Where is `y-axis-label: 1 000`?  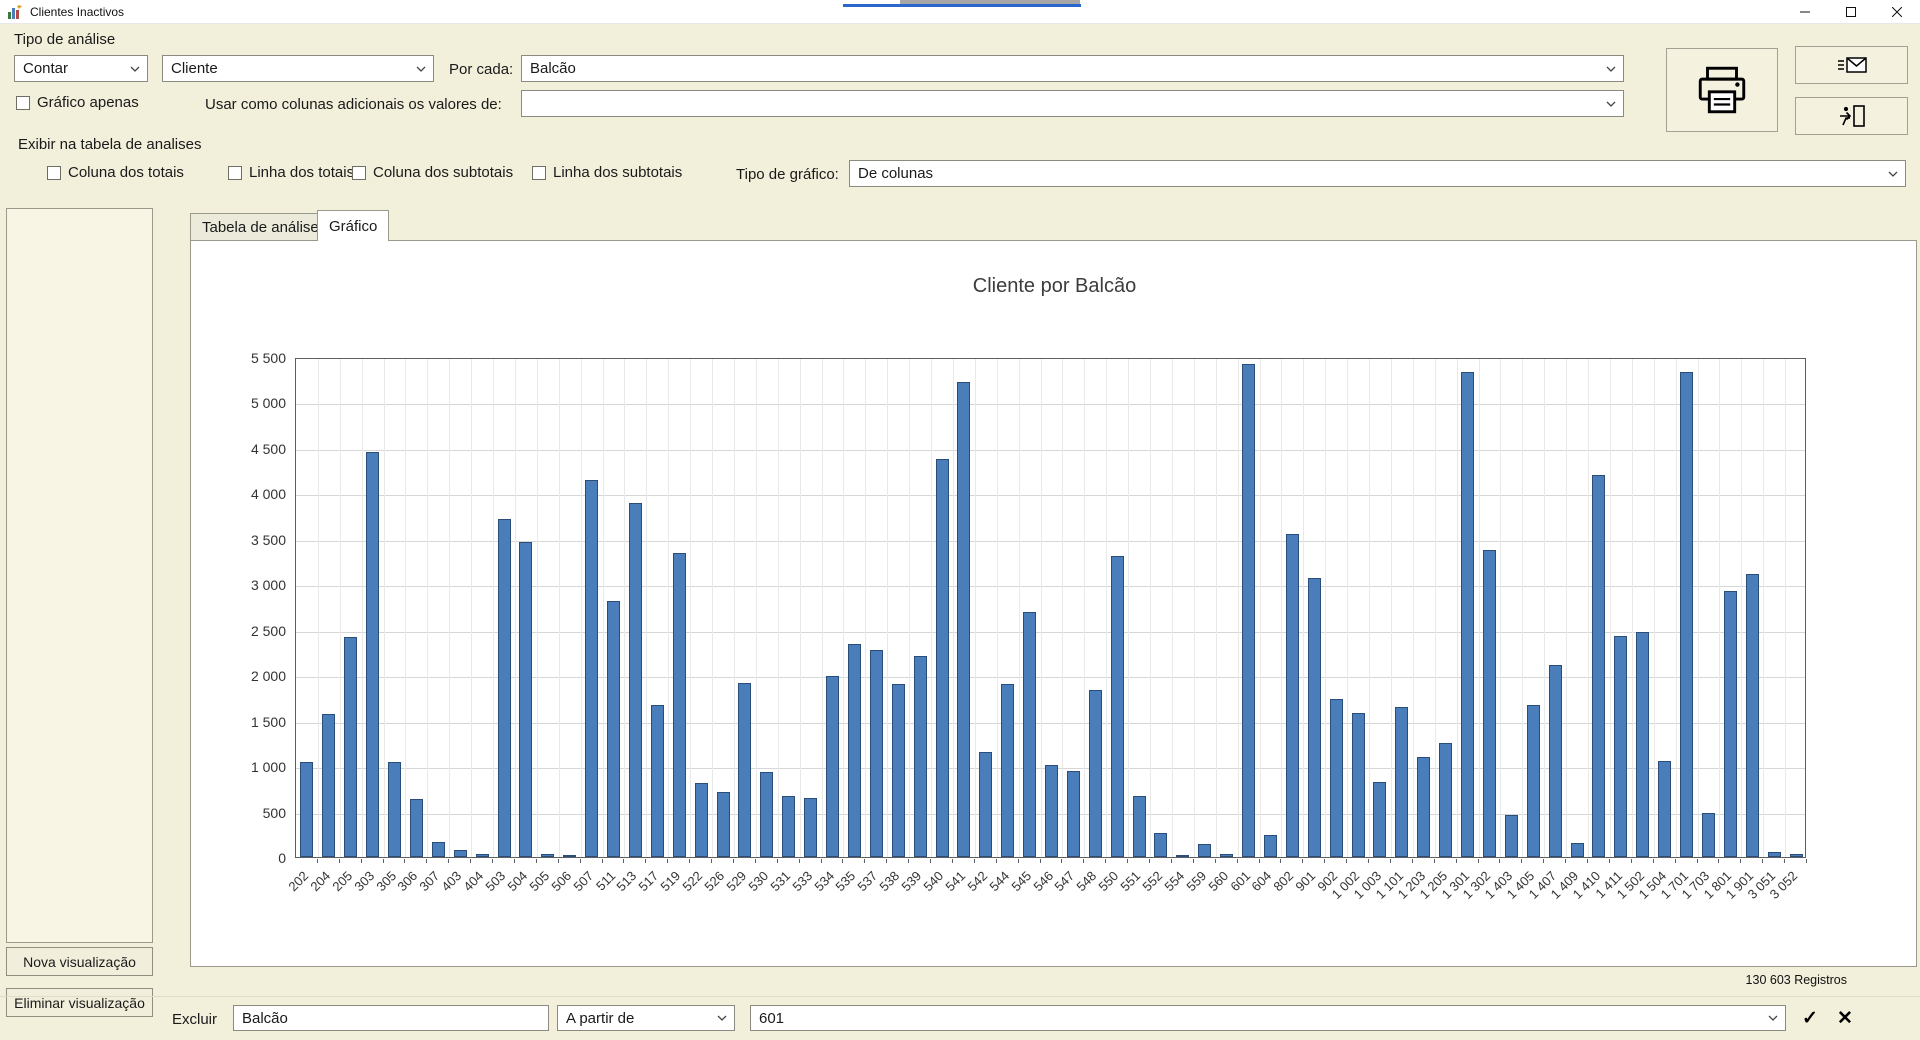 y-axis-label: 1 000 is located at coordinates (268, 767).